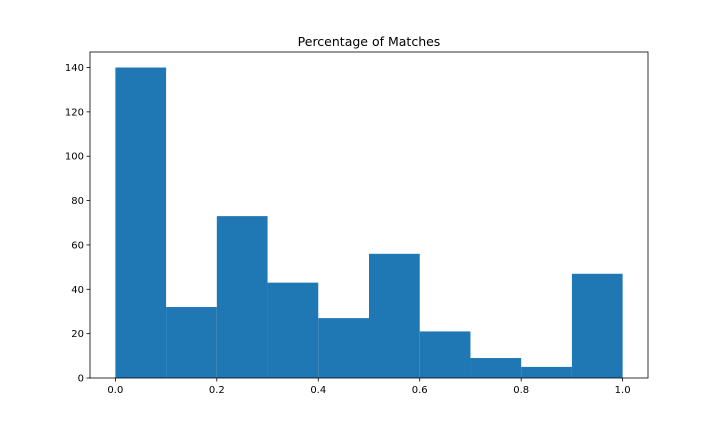  I want to click on x-axis: 0.0 0.2 0.4 0.6 0.8 1.0, so click(369, 387).